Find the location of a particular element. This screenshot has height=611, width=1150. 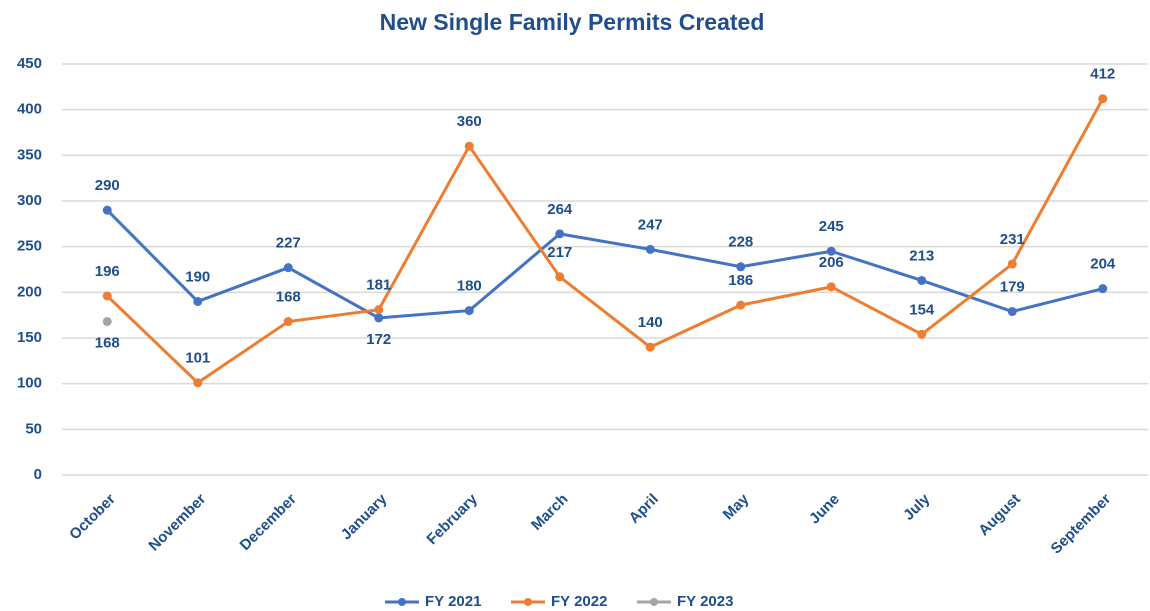

y-tick-label: 50 is located at coordinates (33, 428).